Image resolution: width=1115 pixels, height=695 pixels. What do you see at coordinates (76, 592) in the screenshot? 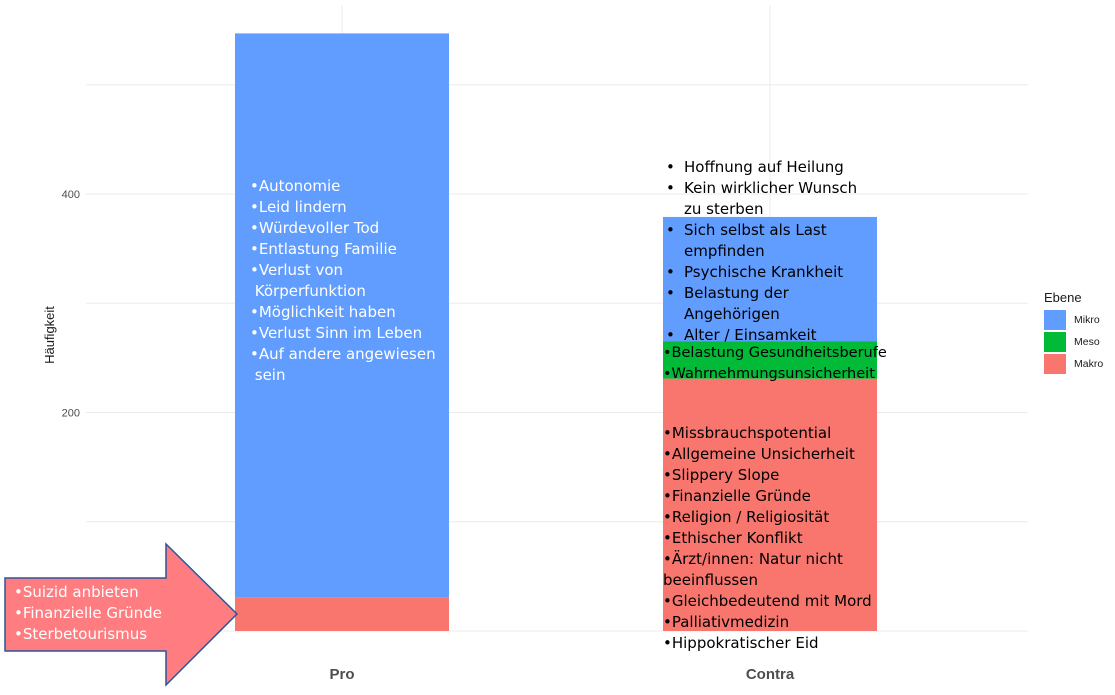
I see `annotation-line: •Suizid anbieten` at bounding box center [76, 592].